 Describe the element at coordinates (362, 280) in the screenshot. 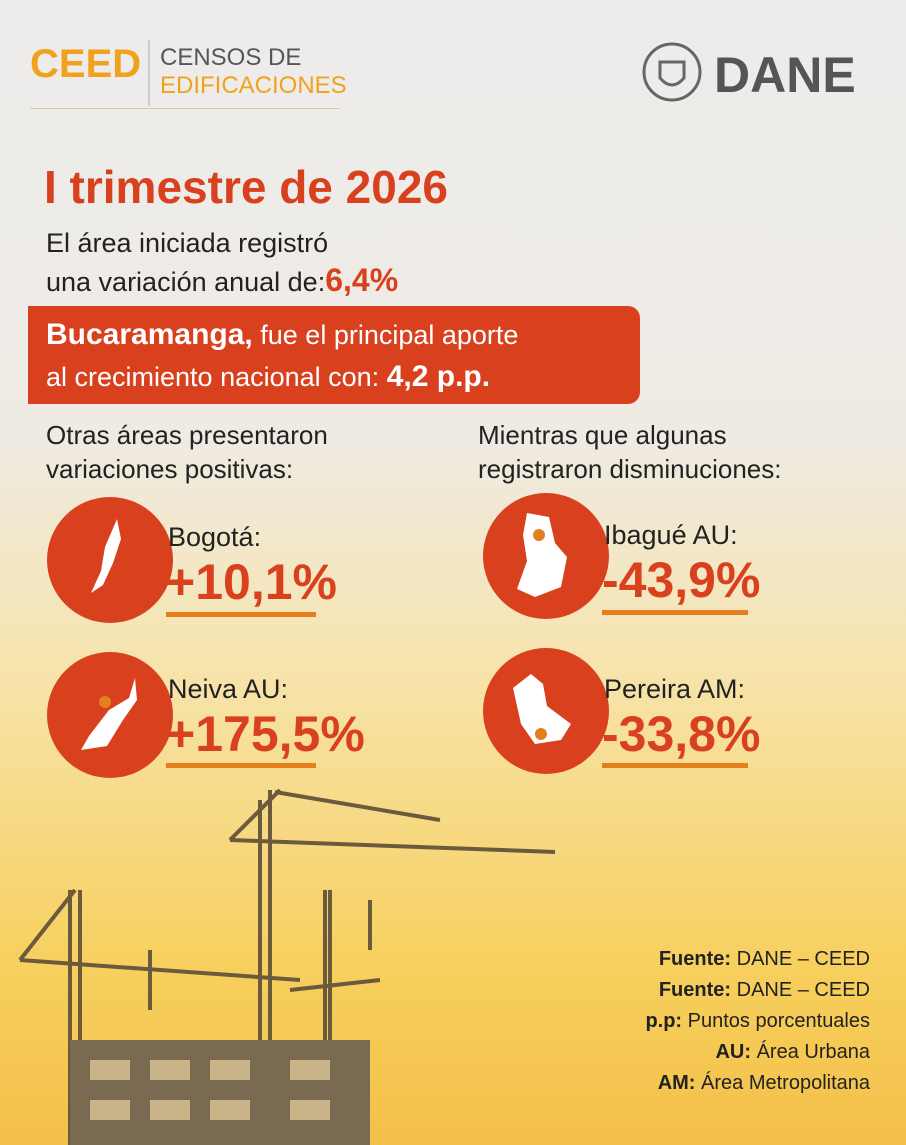

I see `intro-value: 6,4%` at that location.